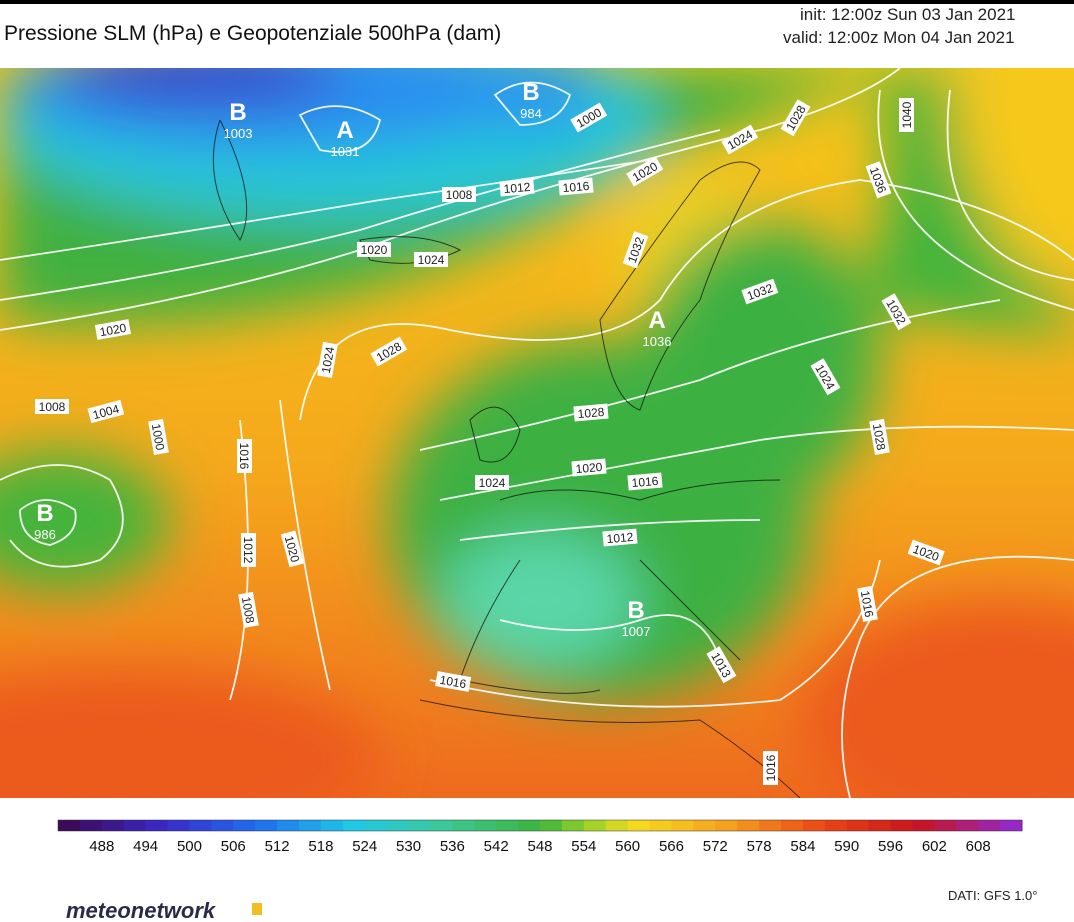  Describe the element at coordinates (106, 412) in the screenshot. I see `isobar-label-text: 1004` at that location.